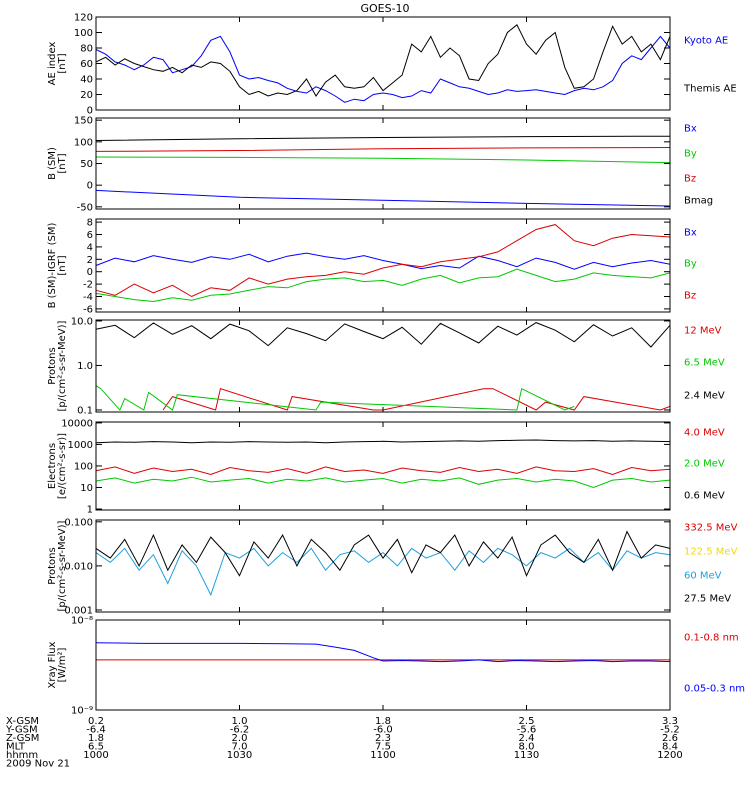  I want to click on y-tick-label: 150, so click(83, 121).